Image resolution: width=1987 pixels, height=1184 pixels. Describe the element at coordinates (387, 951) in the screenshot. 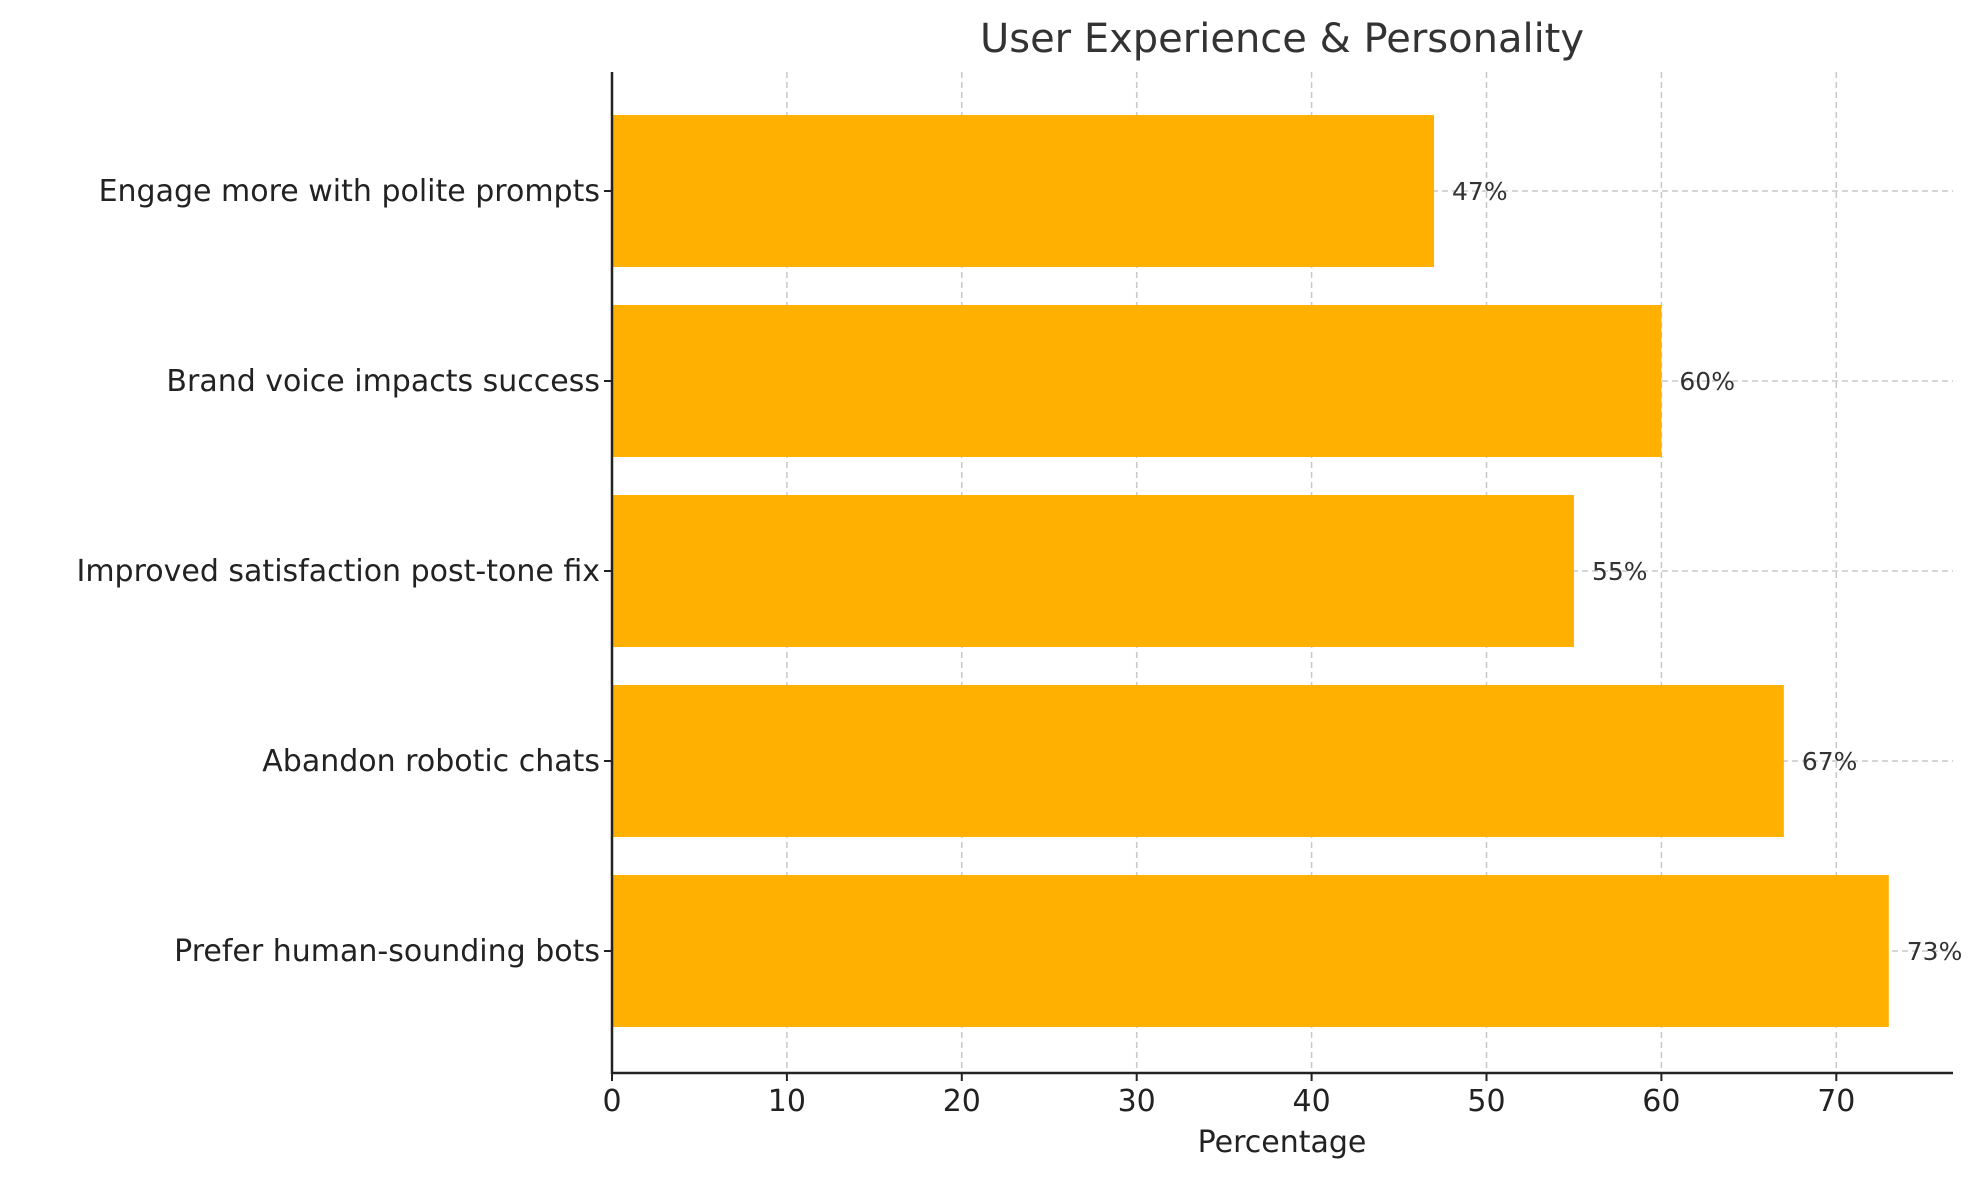

I see `y-tick-label: Prefer human-sounding bots` at that location.